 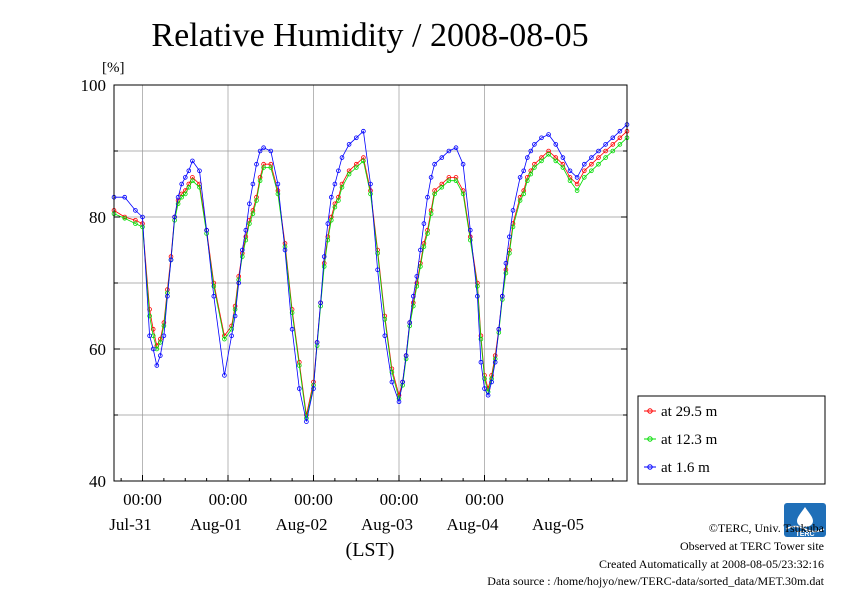 I want to click on x-date-label: Aug-04, so click(x=473, y=524).